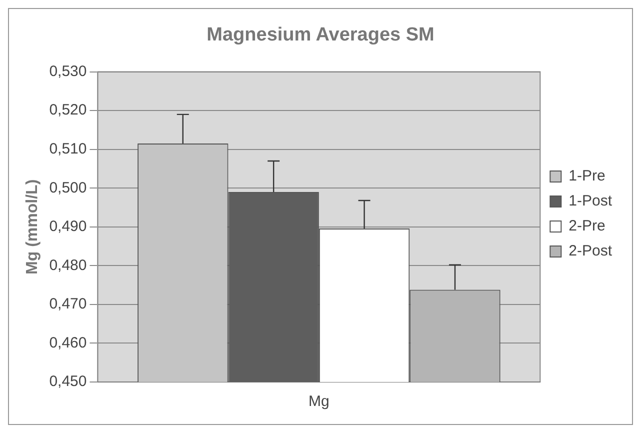 This screenshot has height=433, width=641. I want to click on y-tick-label: 0,500, so click(68, 187).